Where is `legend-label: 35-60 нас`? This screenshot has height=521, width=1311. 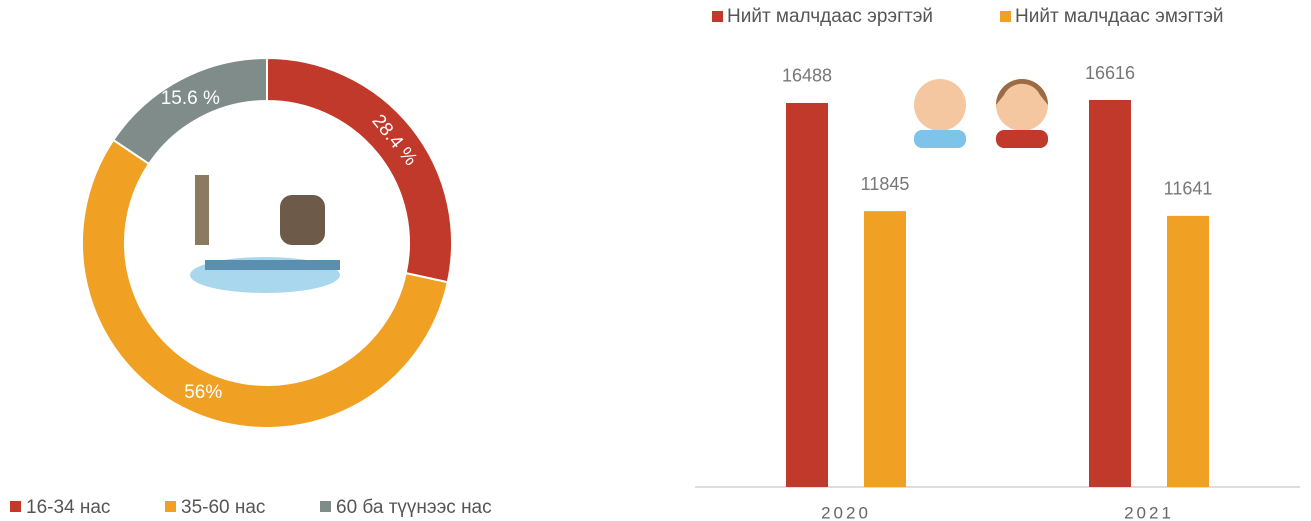
legend-label: 35-60 нас is located at coordinates (223, 507).